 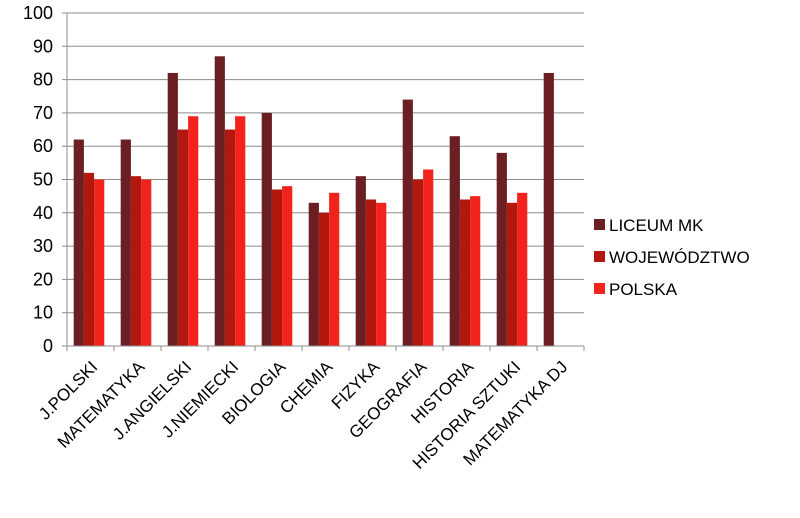 What do you see at coordinates (43, 146) in the screenshot?
I see `y-tick-label: 60` at bounding box center [43, 146].